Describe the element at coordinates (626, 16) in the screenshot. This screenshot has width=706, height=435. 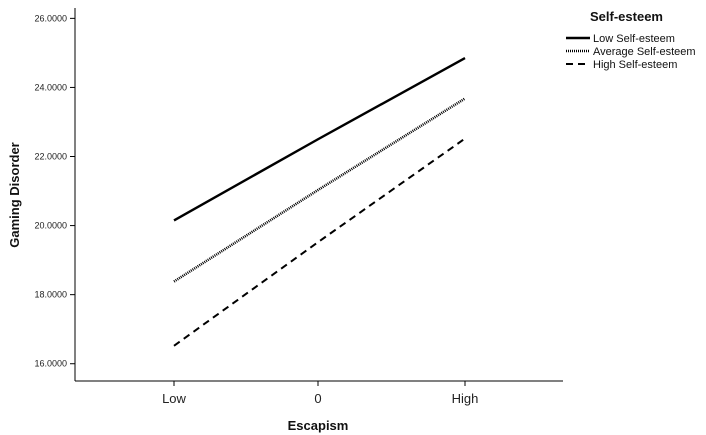
I see `legend-title: Self-esteem` at that location.